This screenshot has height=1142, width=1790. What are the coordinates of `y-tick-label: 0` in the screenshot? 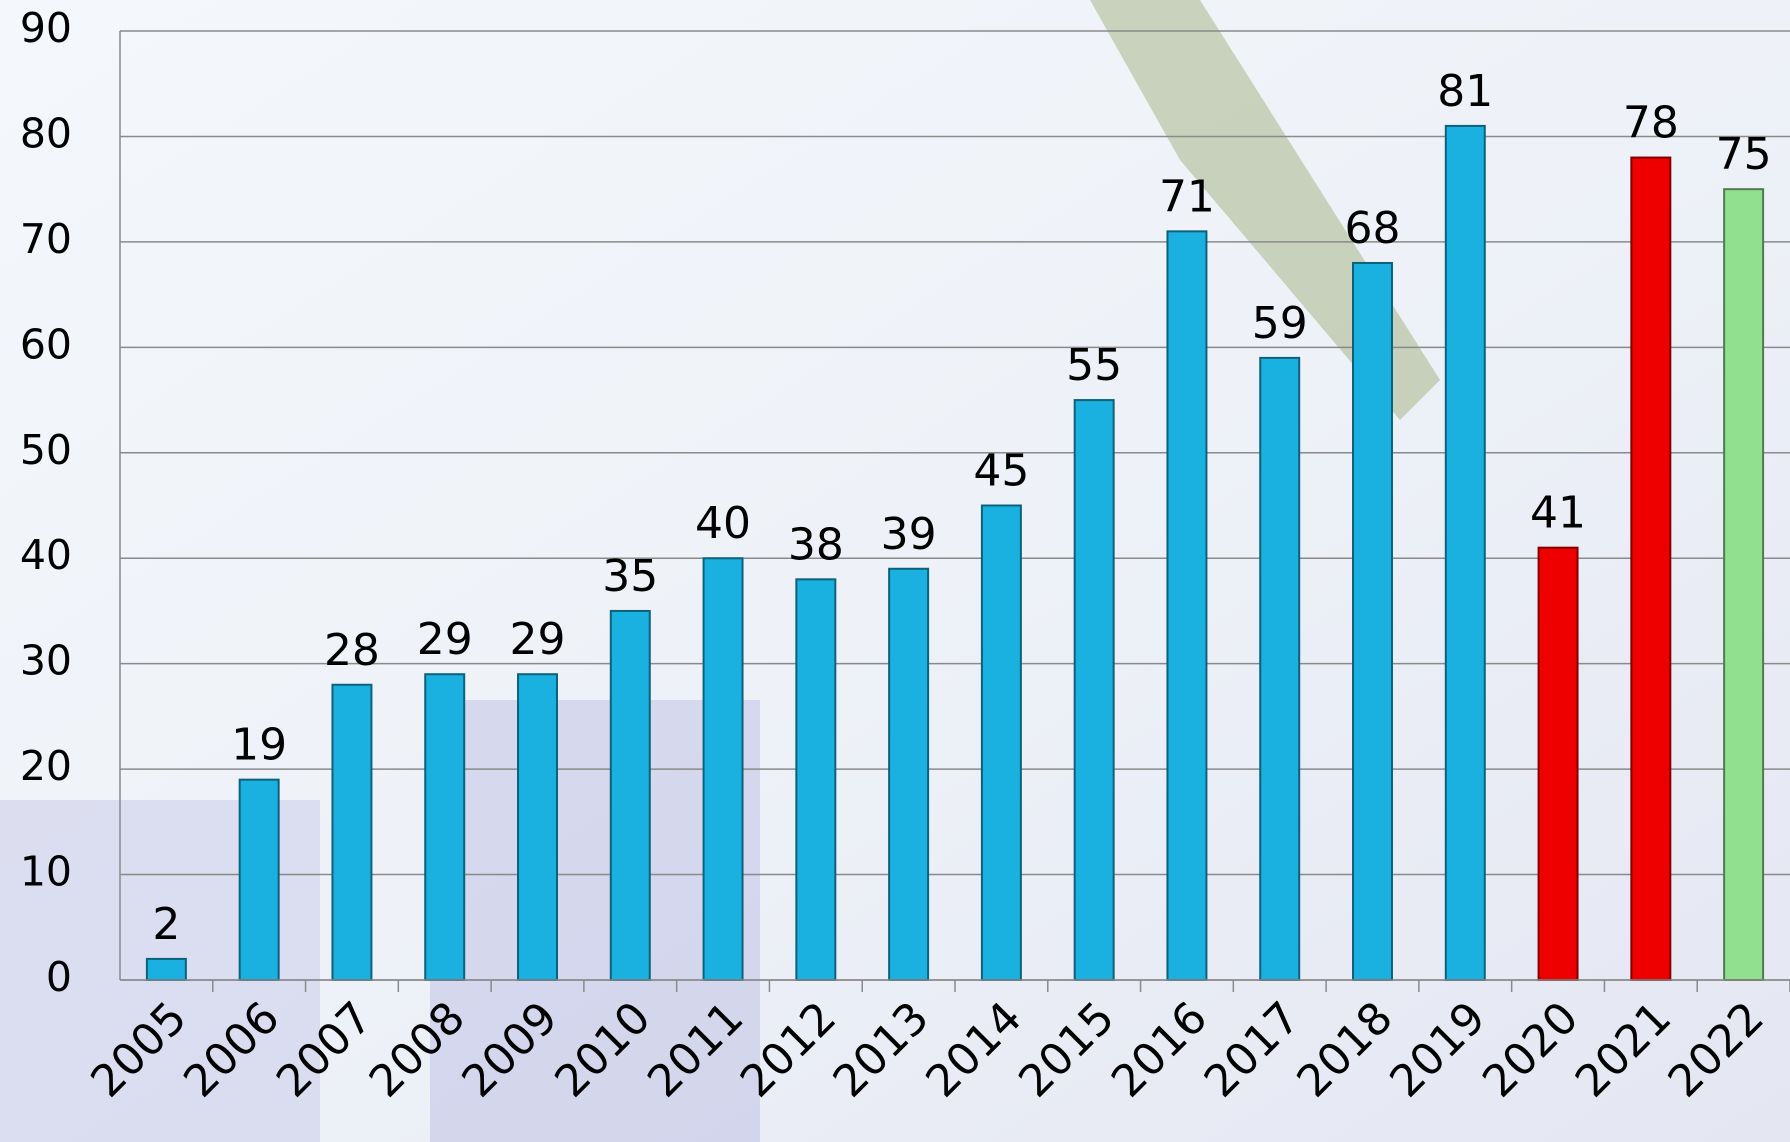 It's located at (59, 977).